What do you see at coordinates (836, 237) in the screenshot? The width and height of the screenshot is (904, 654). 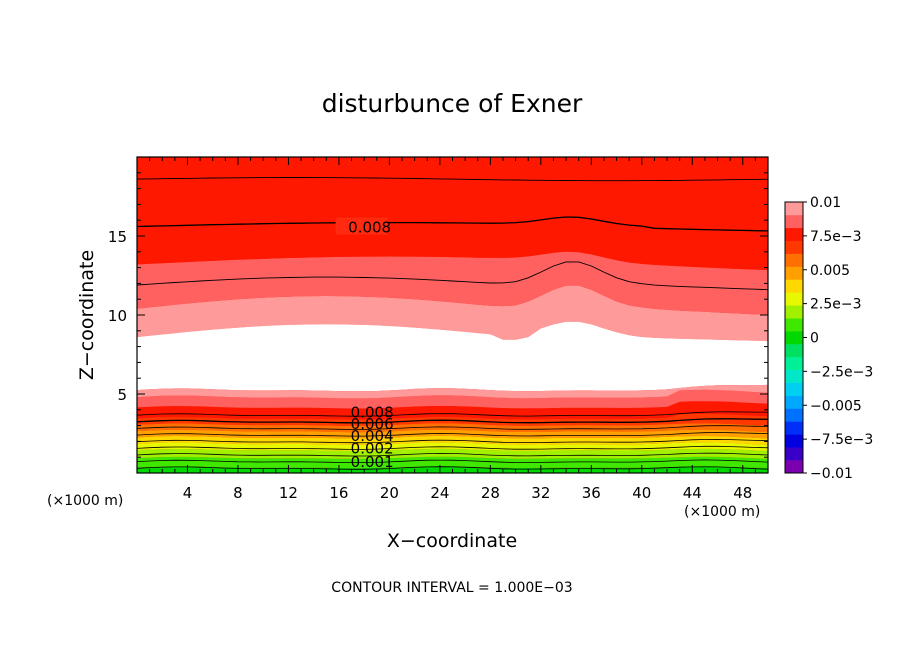 I see `colorbar-label: 7.5e−3` at bounding box center [836, 237].